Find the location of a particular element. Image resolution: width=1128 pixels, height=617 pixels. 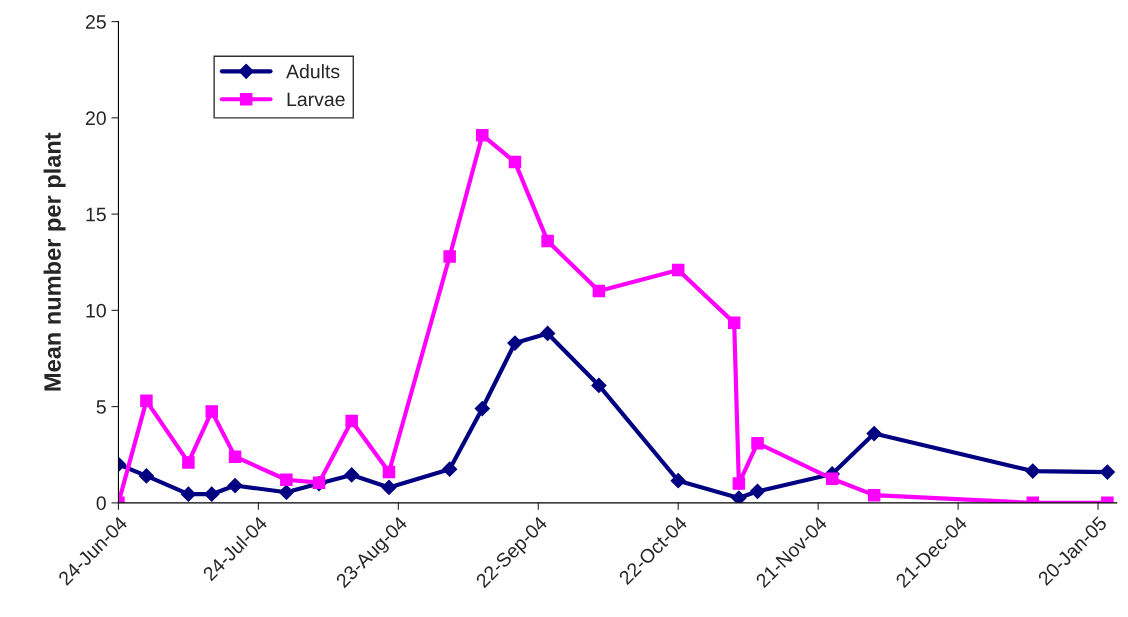

y-axis-title: Mean number per plant is located at coordinates (54, 261).